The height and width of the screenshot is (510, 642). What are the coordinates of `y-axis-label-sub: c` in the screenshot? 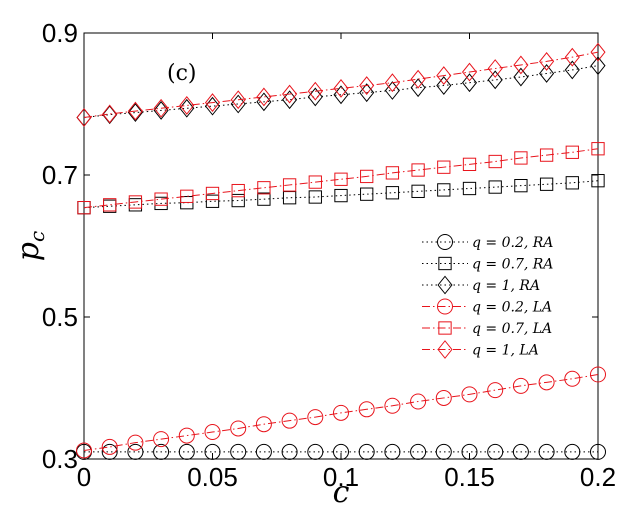 It's located at (37, 236).